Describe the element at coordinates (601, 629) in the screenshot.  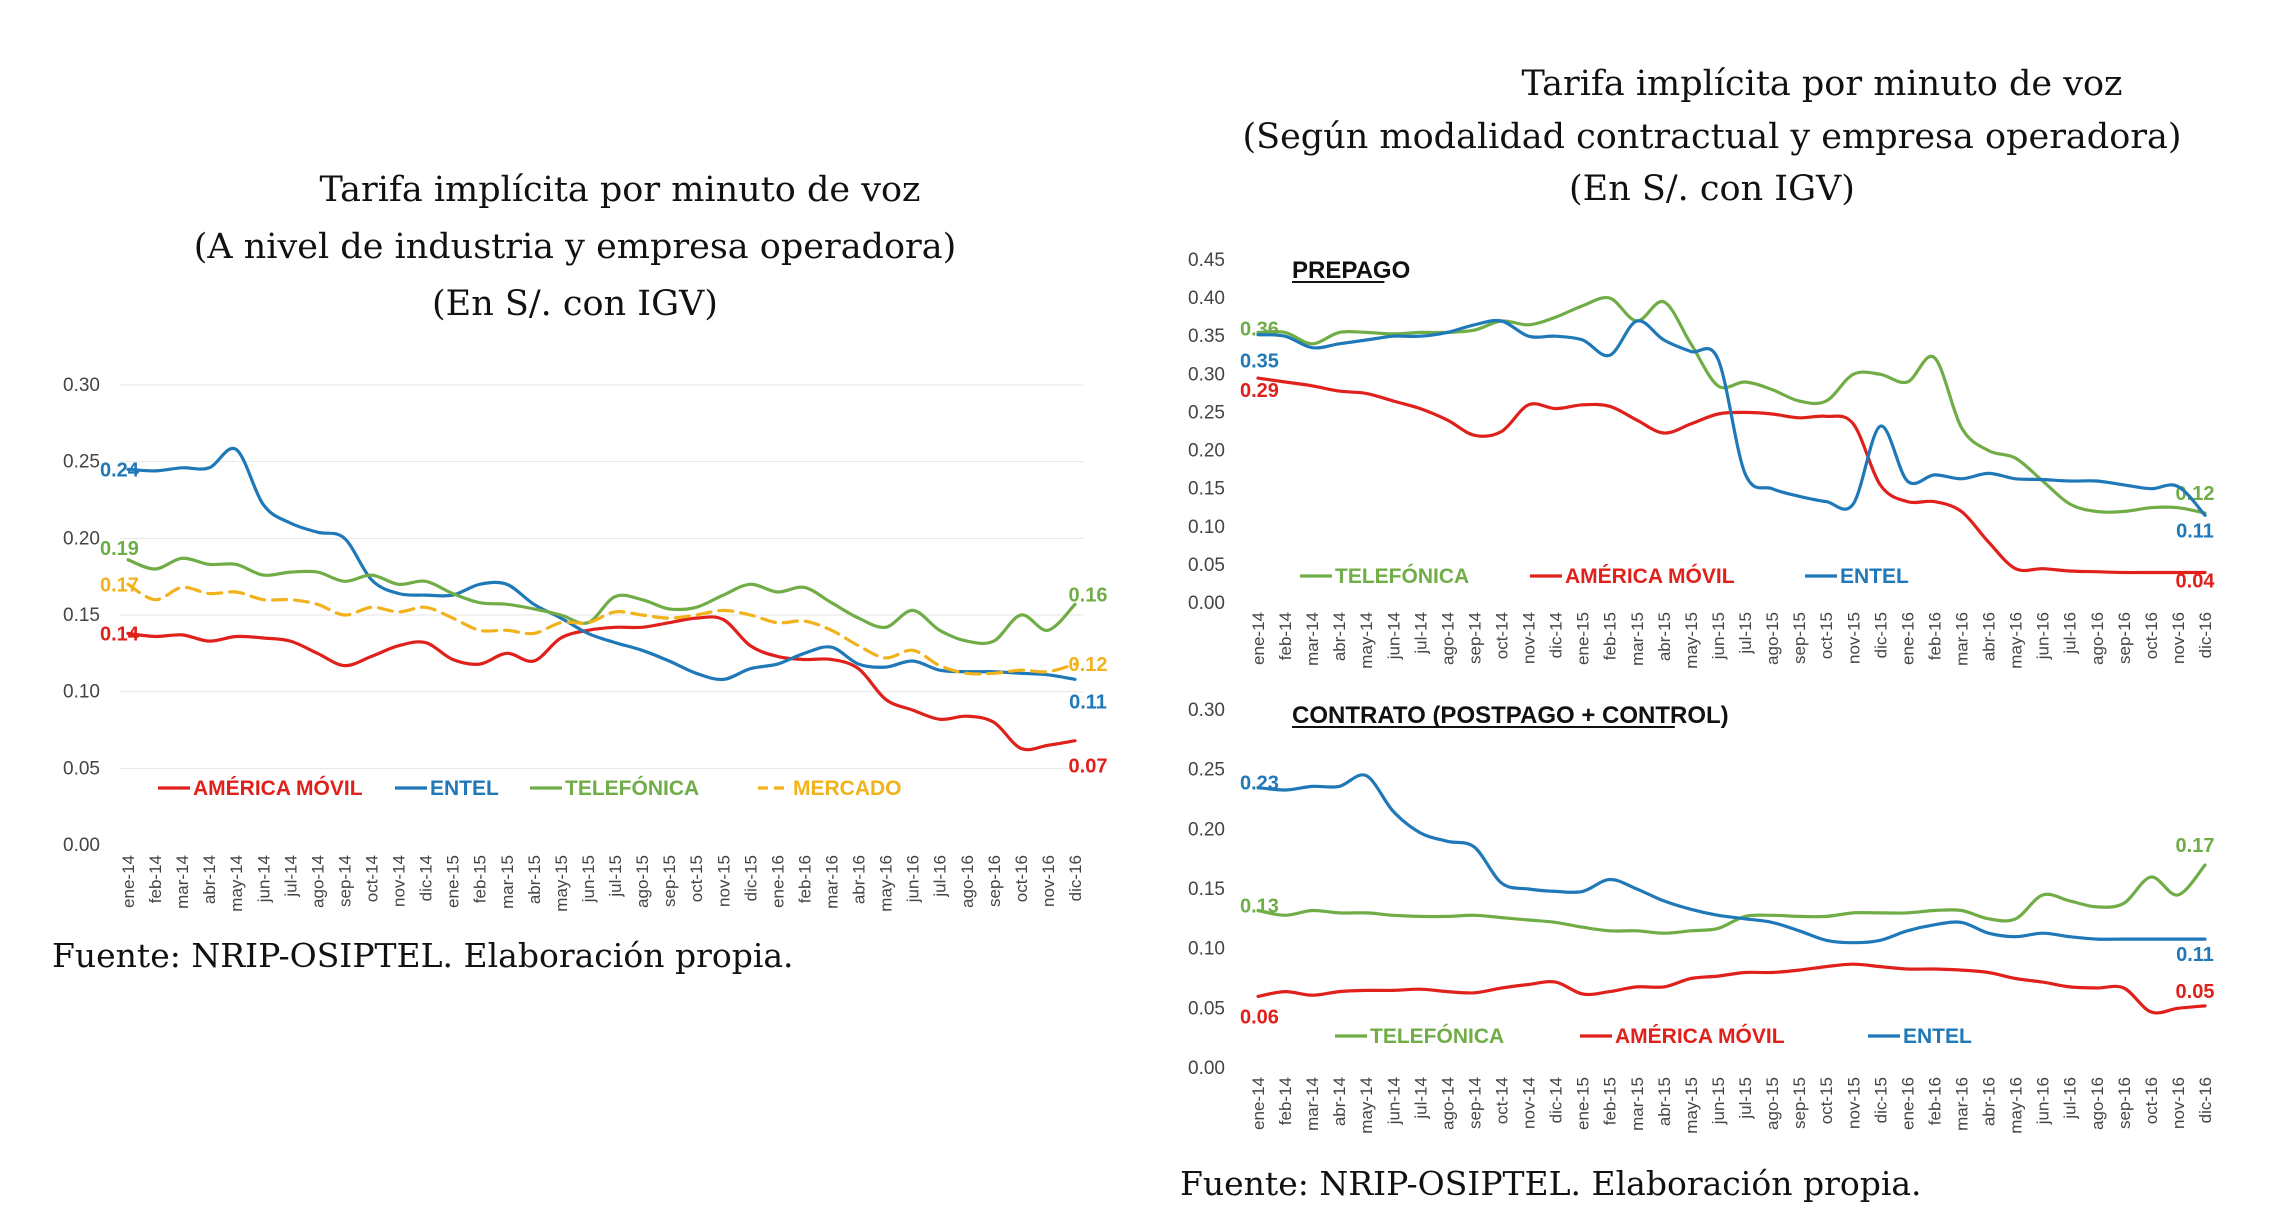
I see `series-line-mercado` at that location.